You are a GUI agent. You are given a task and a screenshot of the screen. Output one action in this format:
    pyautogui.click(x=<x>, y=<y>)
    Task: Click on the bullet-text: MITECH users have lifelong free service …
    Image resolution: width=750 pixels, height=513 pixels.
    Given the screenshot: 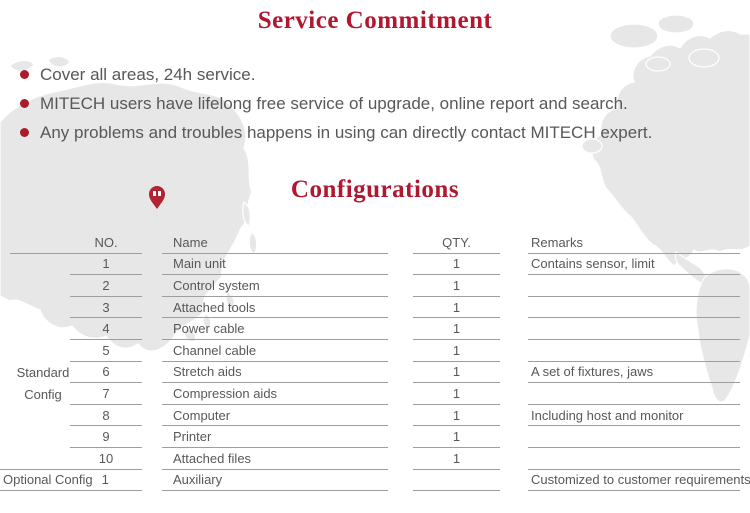 What is the action you would take?
    pyautogui.click(x=334, y=103)
    